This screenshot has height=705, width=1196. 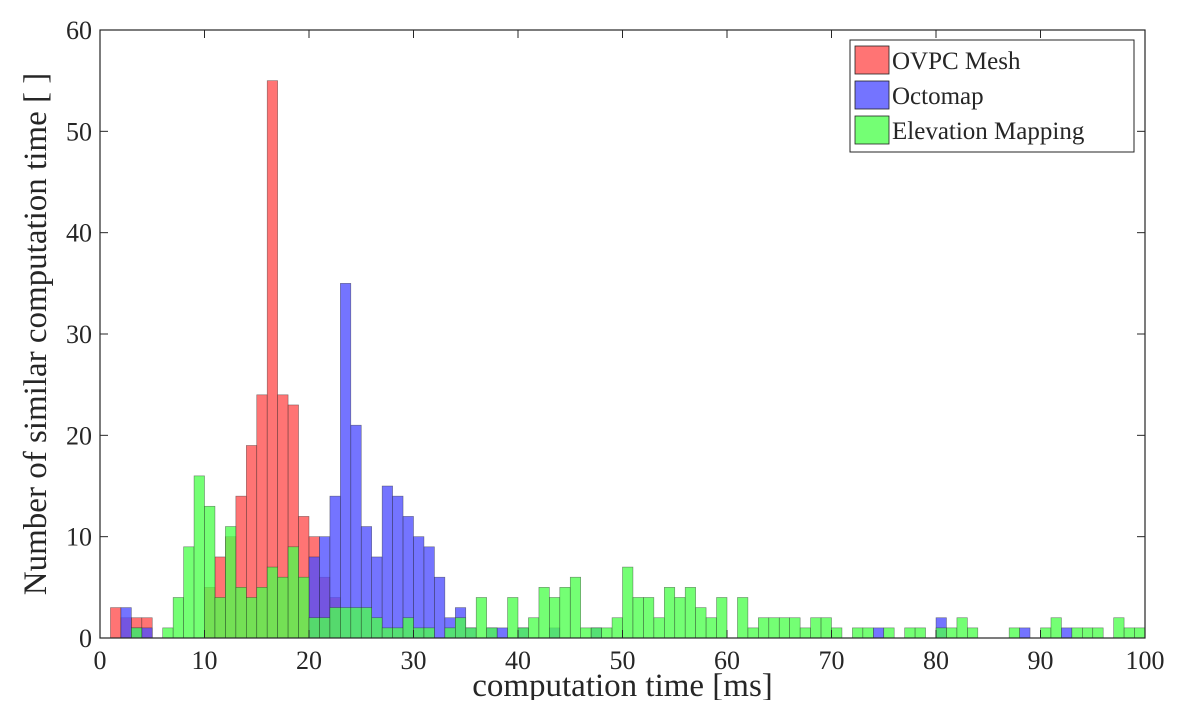 What do you see at coordinates (100, 660) in the screenshot?
I see `x-tick-label: 0` at bounding box center [100, 660].